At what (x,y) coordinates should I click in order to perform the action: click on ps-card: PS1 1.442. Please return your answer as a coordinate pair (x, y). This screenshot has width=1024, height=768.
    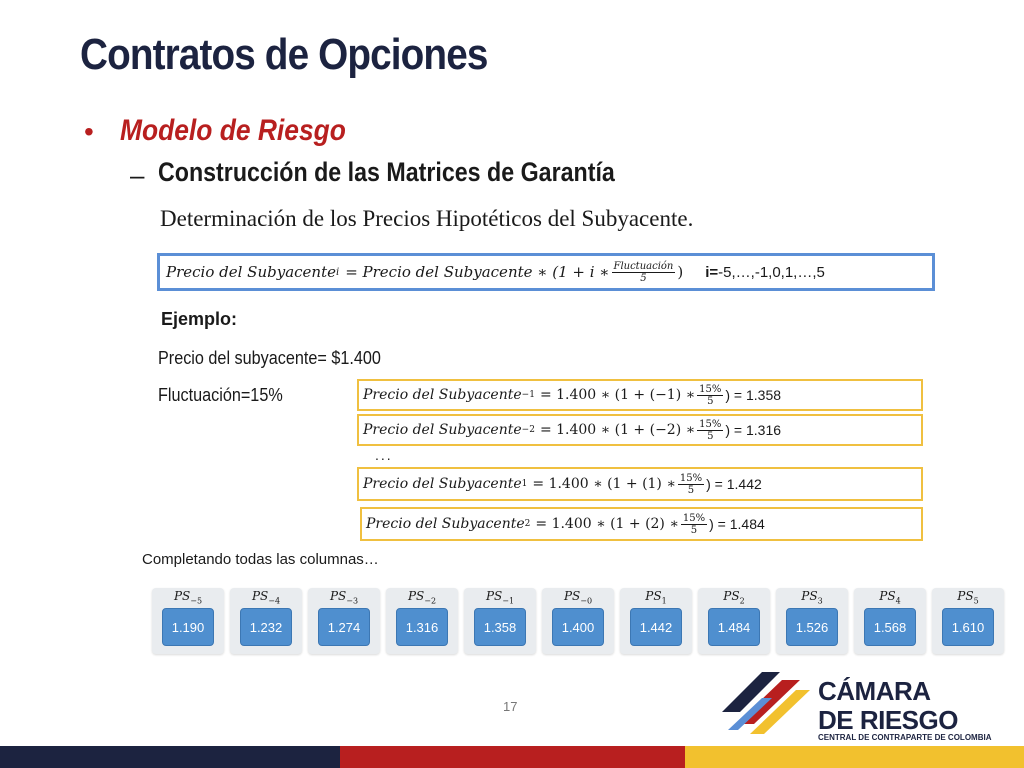
    Looking at the image, I should click on (656, 621).